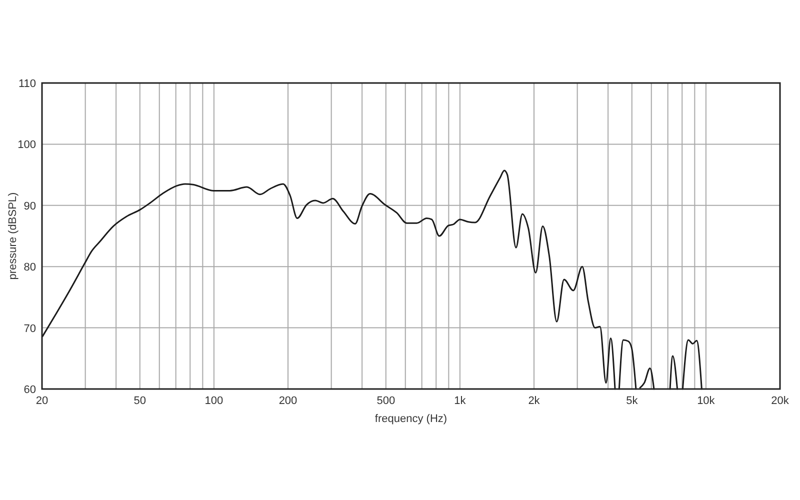 The image size is (800, 500). Describe the element at coordinates (288, 401) in the screenshot. I see `x-tick-label: 200` at that location.